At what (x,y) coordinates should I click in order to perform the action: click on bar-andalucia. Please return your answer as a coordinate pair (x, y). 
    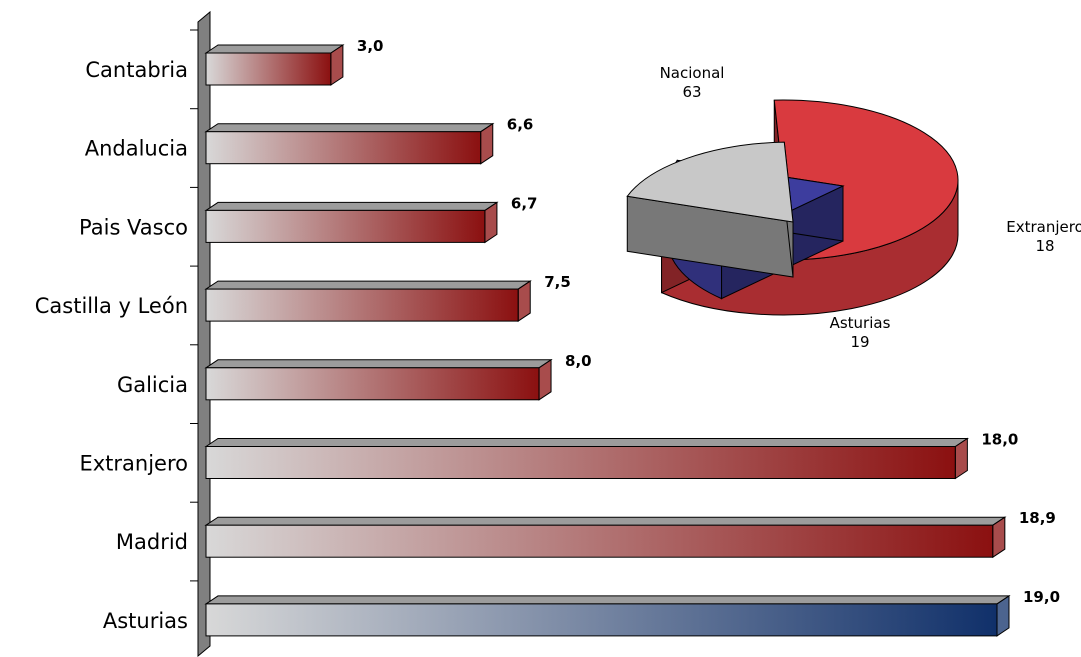
    Looking at the image, I should click on (349, 143).